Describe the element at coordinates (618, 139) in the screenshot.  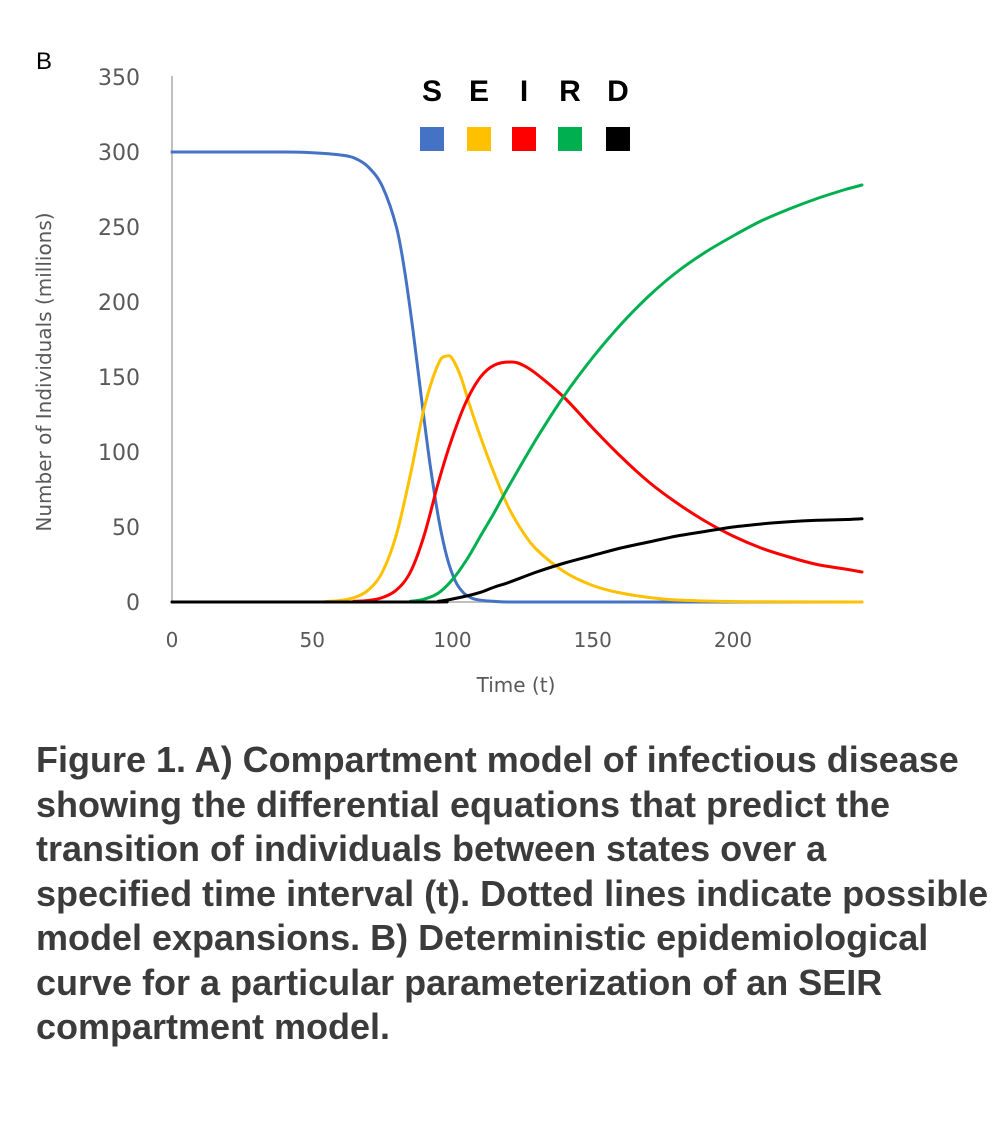
I see `legend-swatch-d` at that location.